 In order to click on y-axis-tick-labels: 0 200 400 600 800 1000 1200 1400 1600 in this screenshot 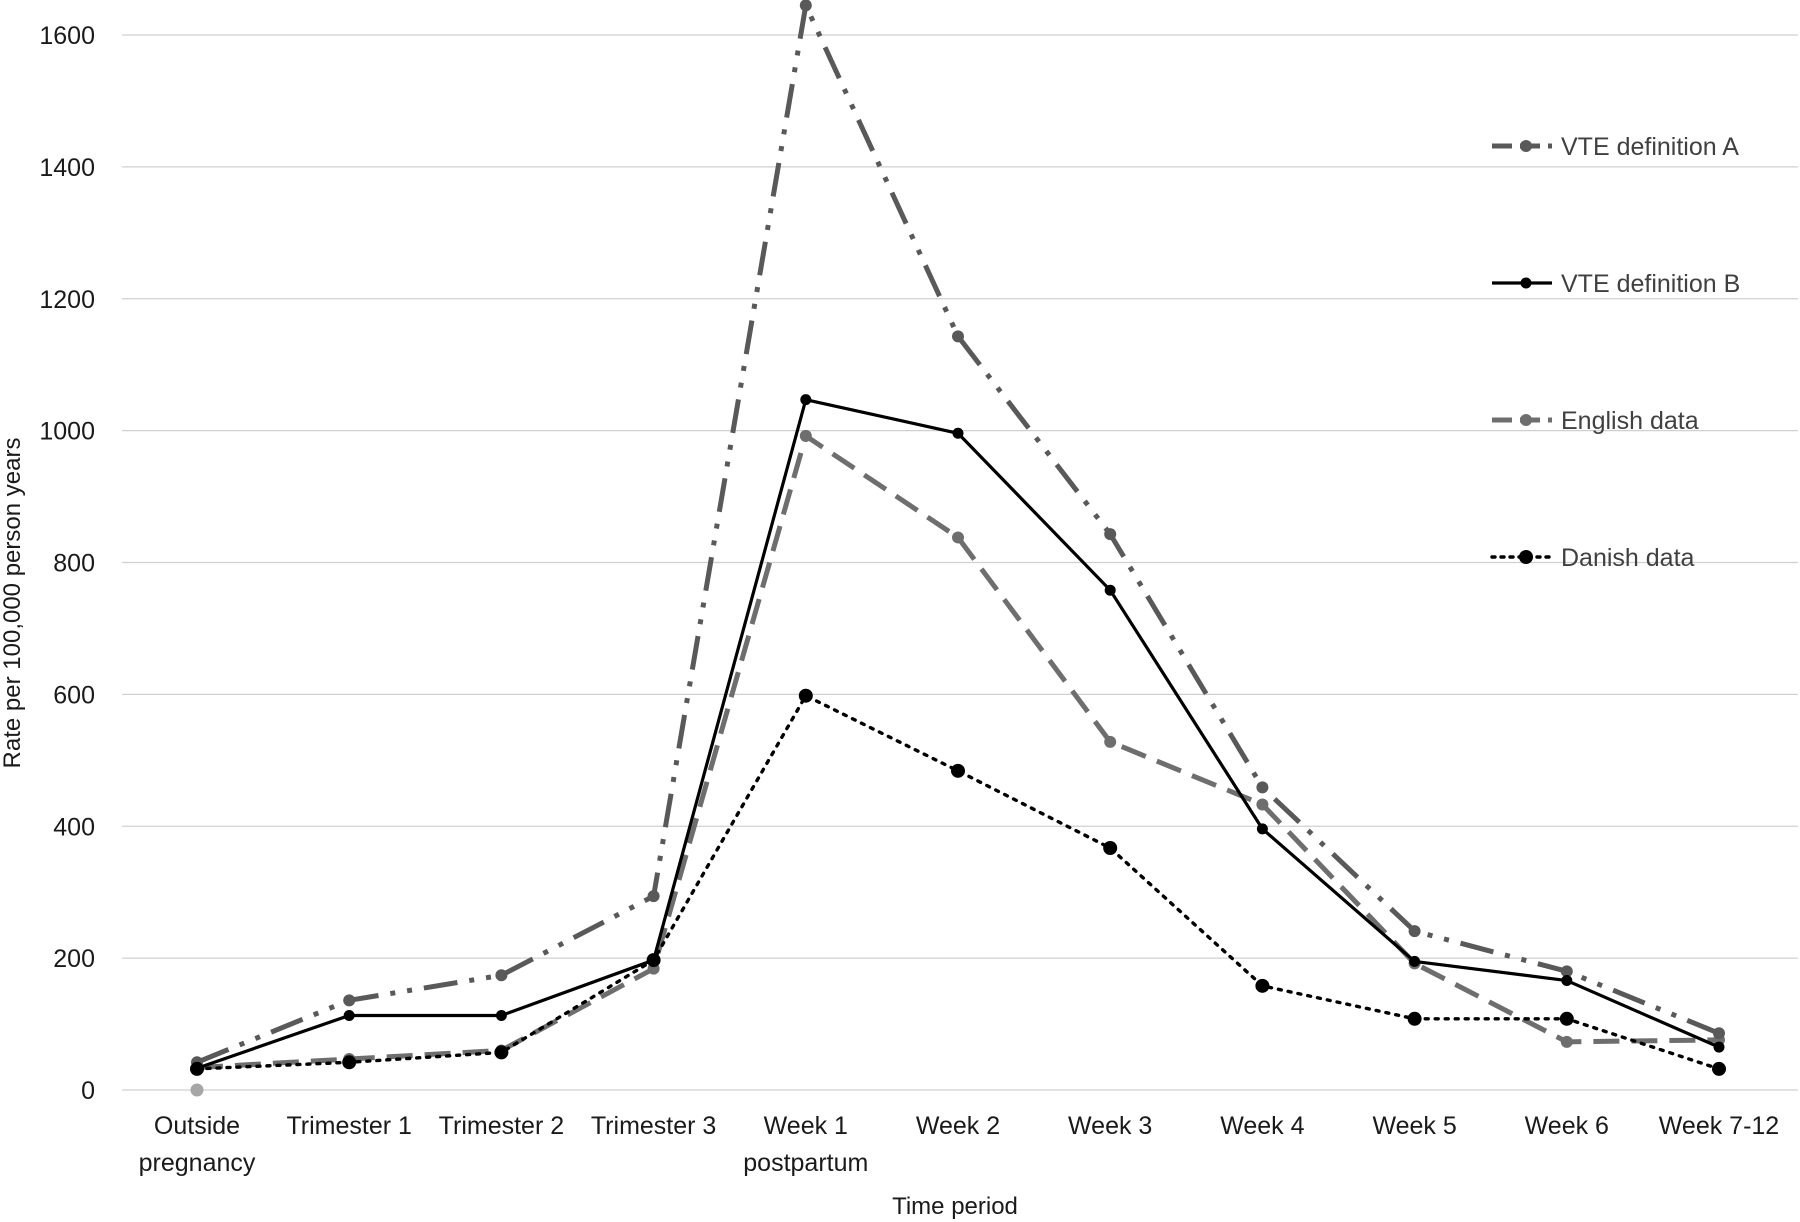, I will do `click(67, 563)`.